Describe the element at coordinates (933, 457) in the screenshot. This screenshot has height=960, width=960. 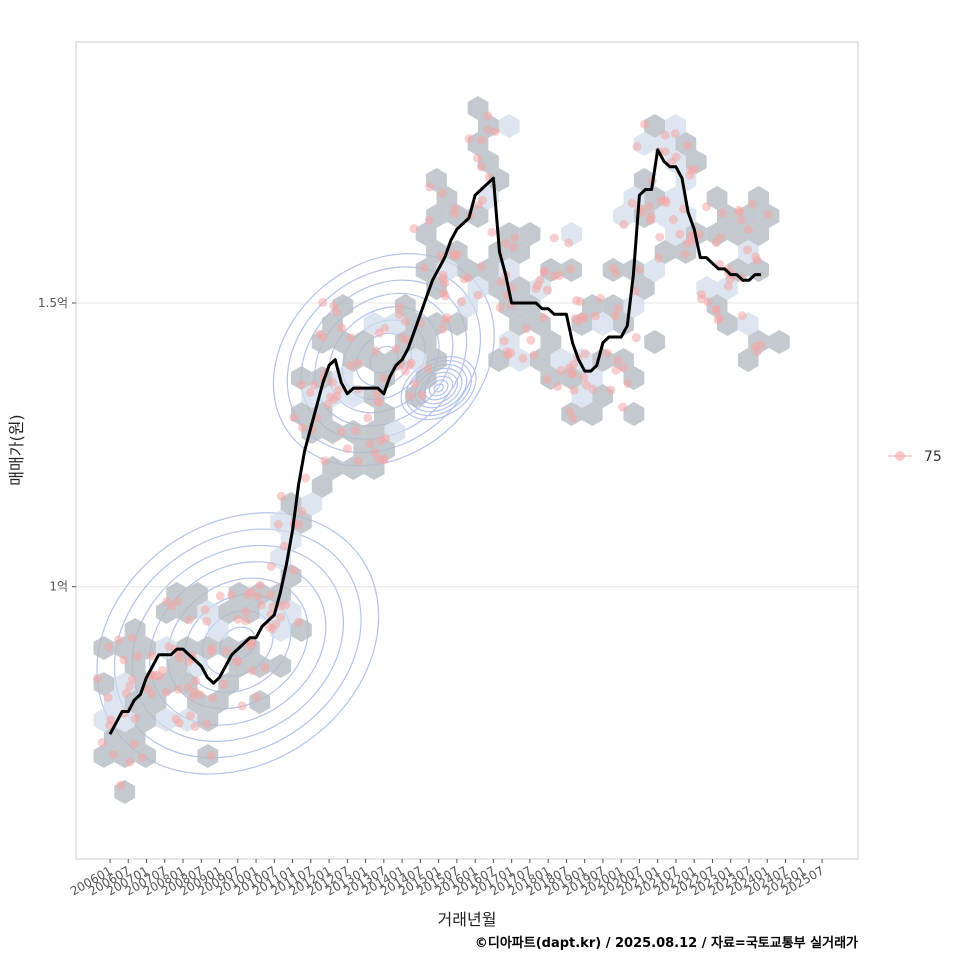
I see `legend-label: 75` at that location.